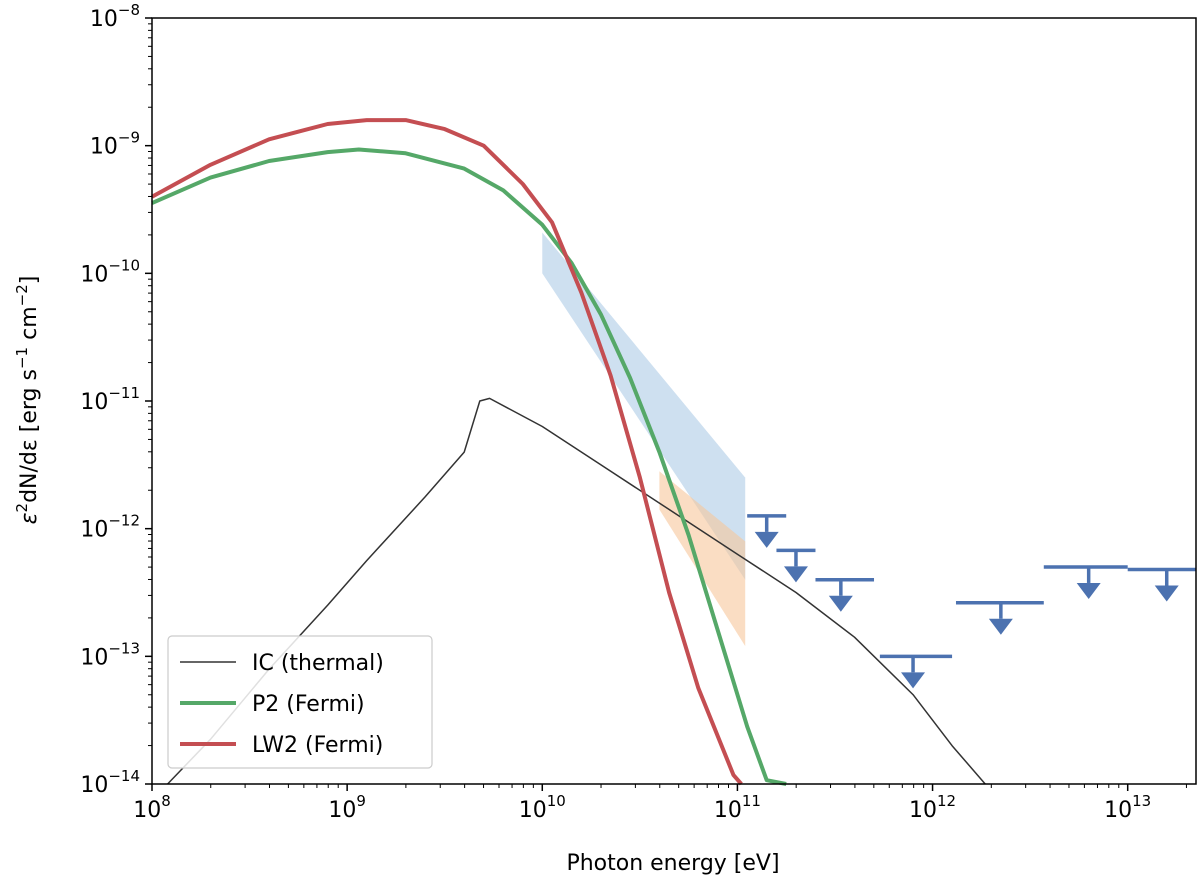 This screenshot has width=1200, height=887. I want to click on x-tick-label: 10⁹, so click(347, 807).